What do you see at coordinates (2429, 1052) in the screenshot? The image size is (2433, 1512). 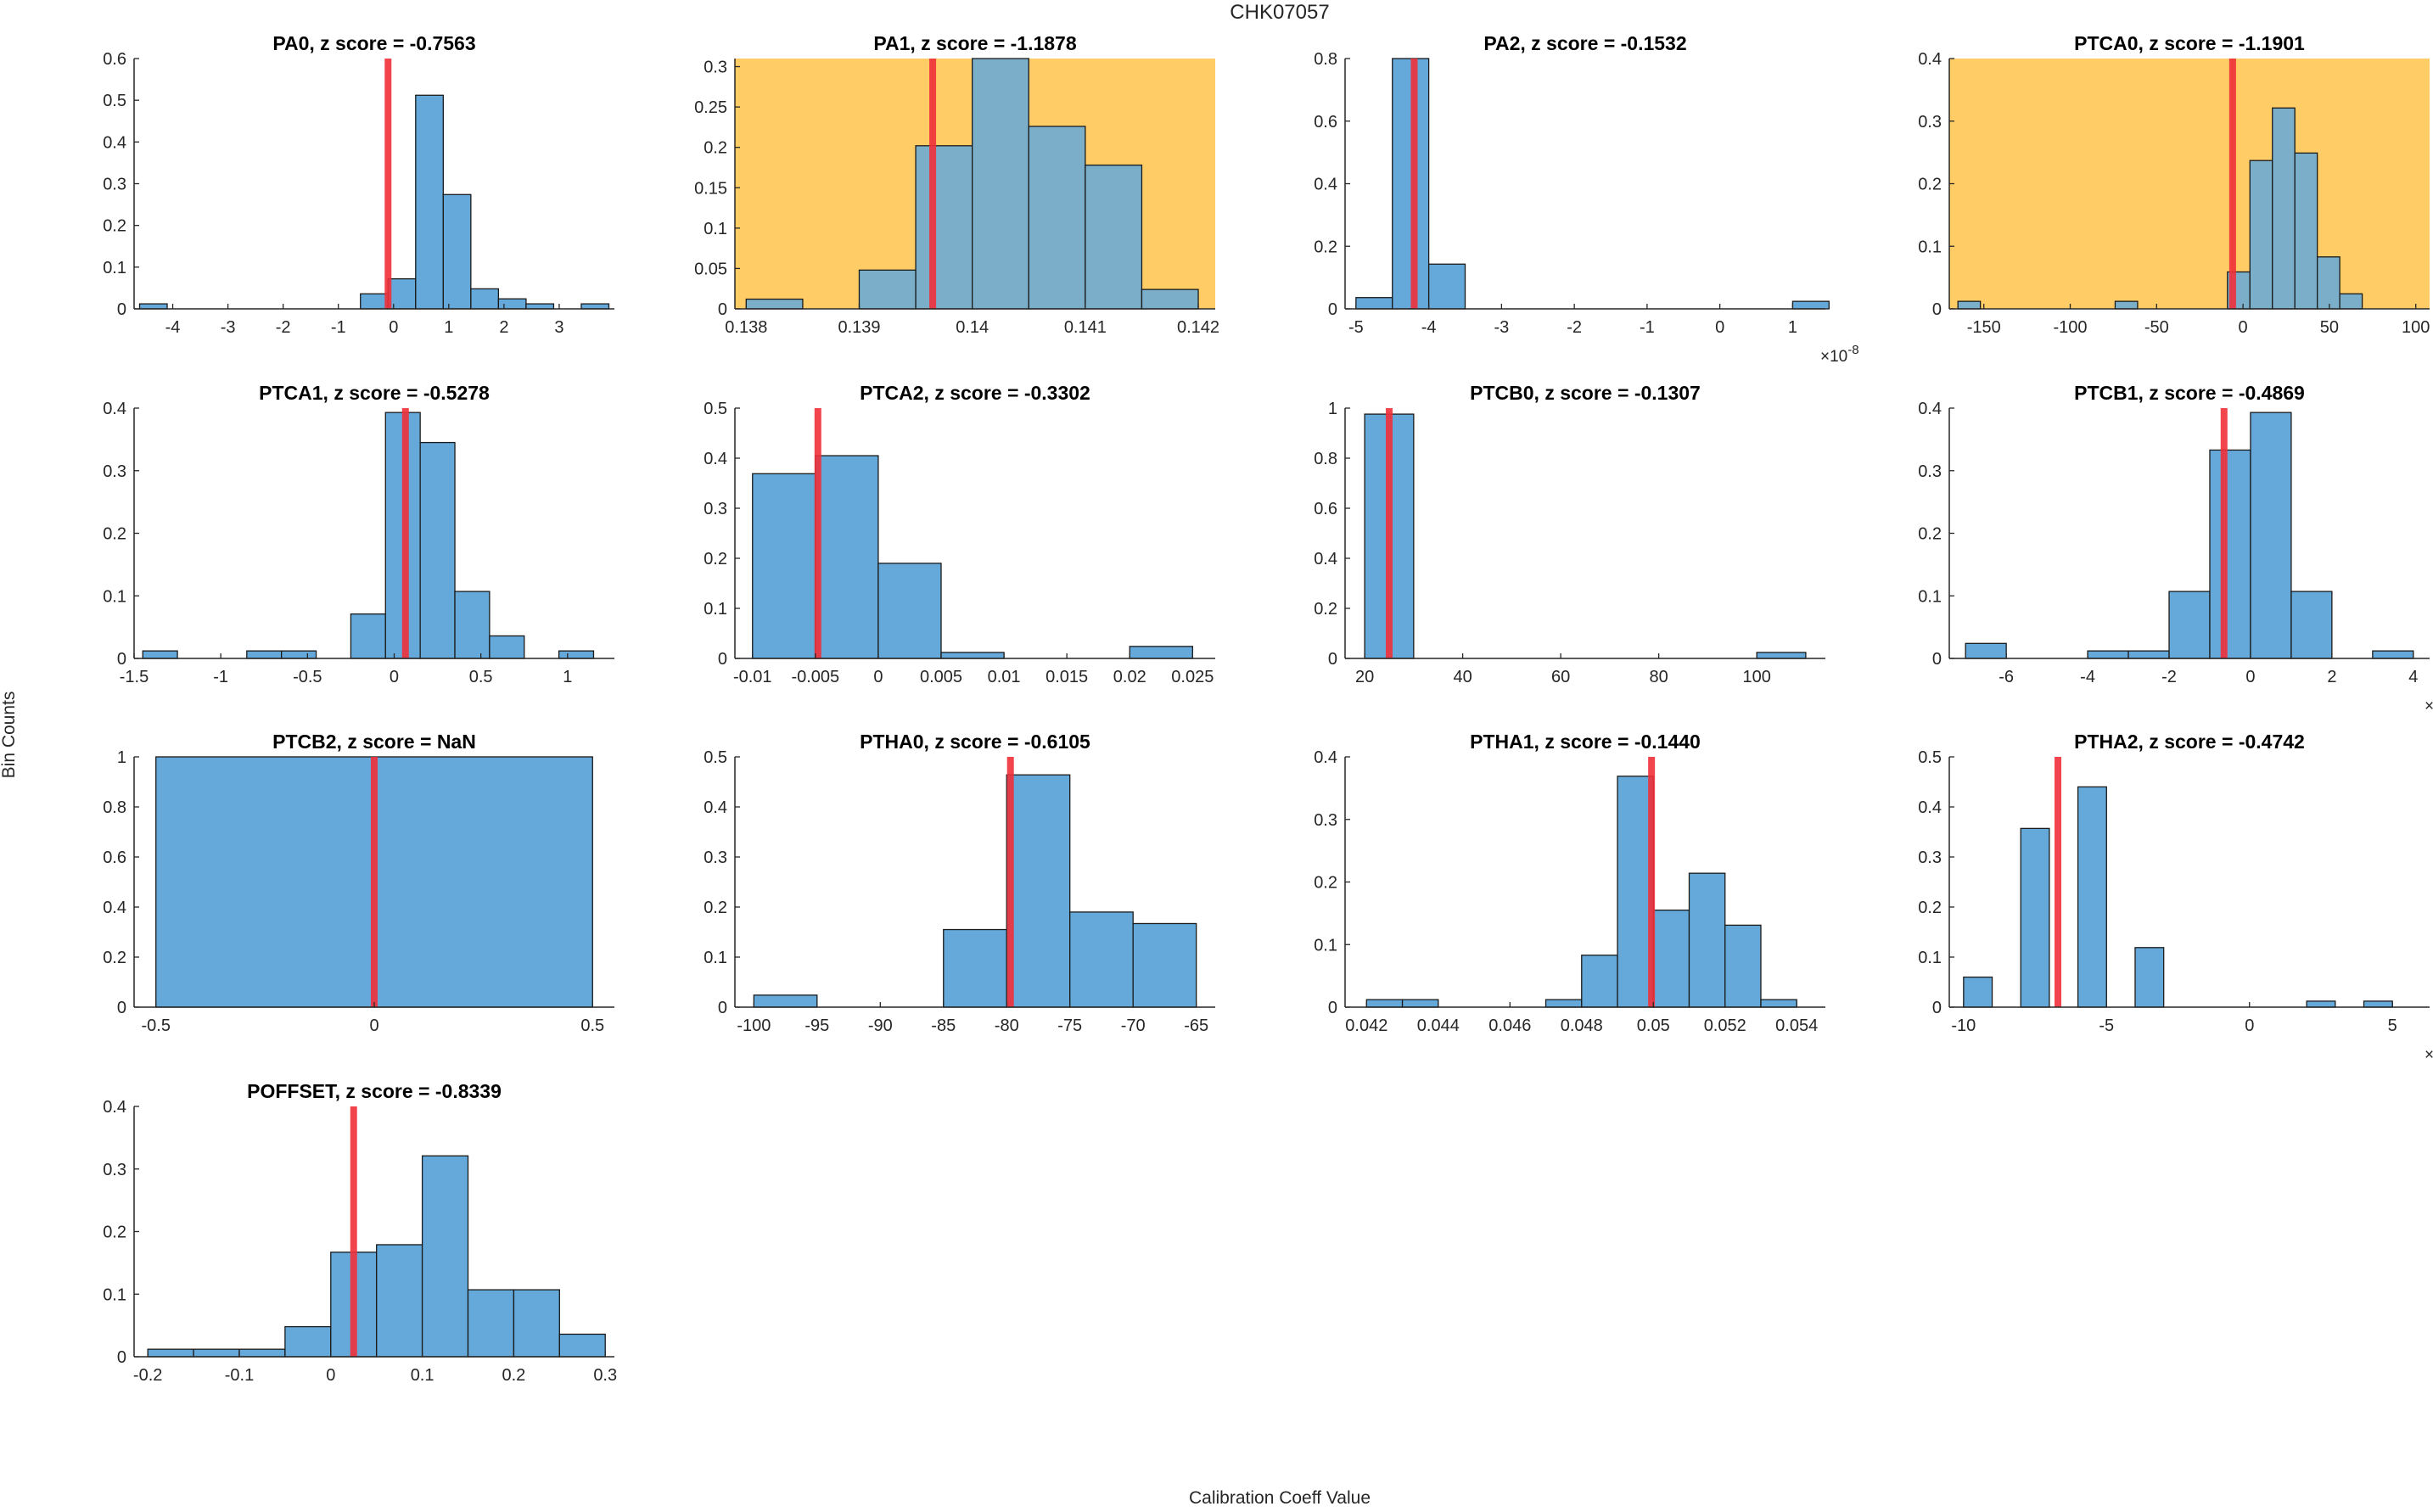 I see `x-exponent-label: ×10-7` at bounding box center [2429, 1052].